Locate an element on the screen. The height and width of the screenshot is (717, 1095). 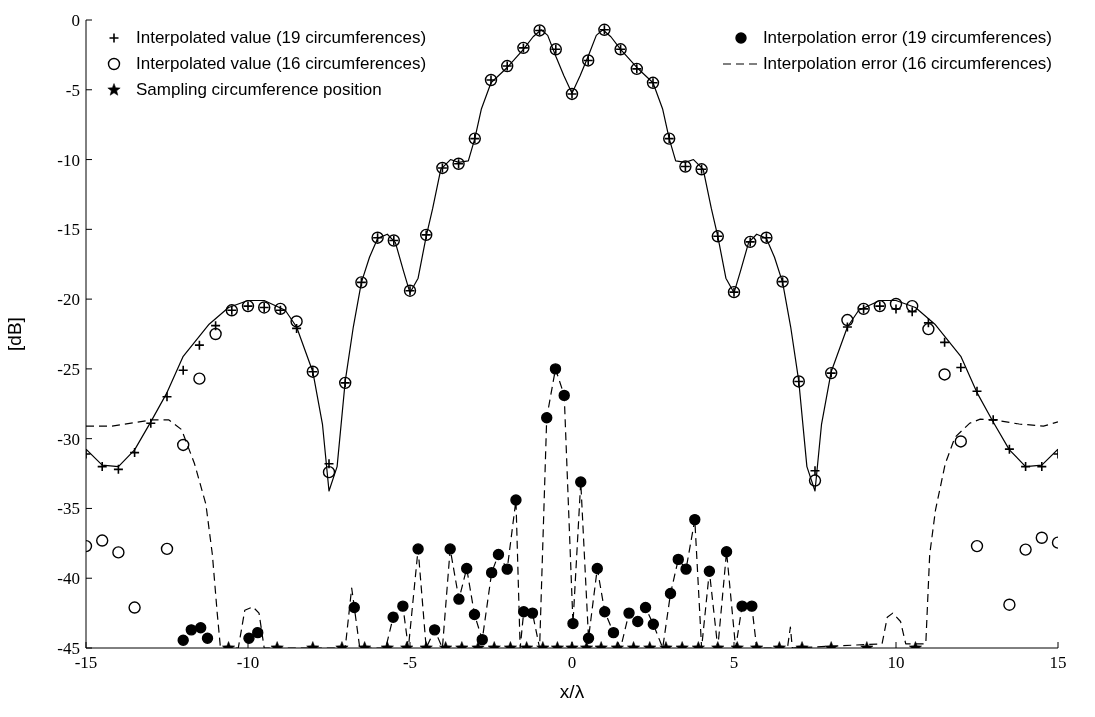
y-tick-label: 0 is located at coordinates (75, 21).